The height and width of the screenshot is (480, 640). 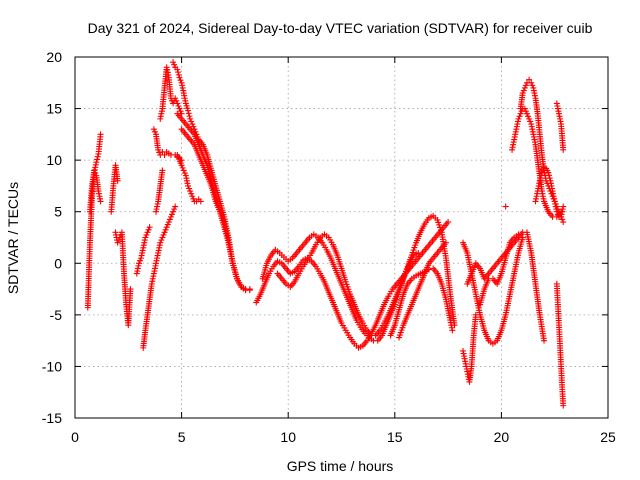 What do you see at coordinates (58, 212) in the screenshot?
I see `y-tick-label: 5` at bounding box center [58, 212].